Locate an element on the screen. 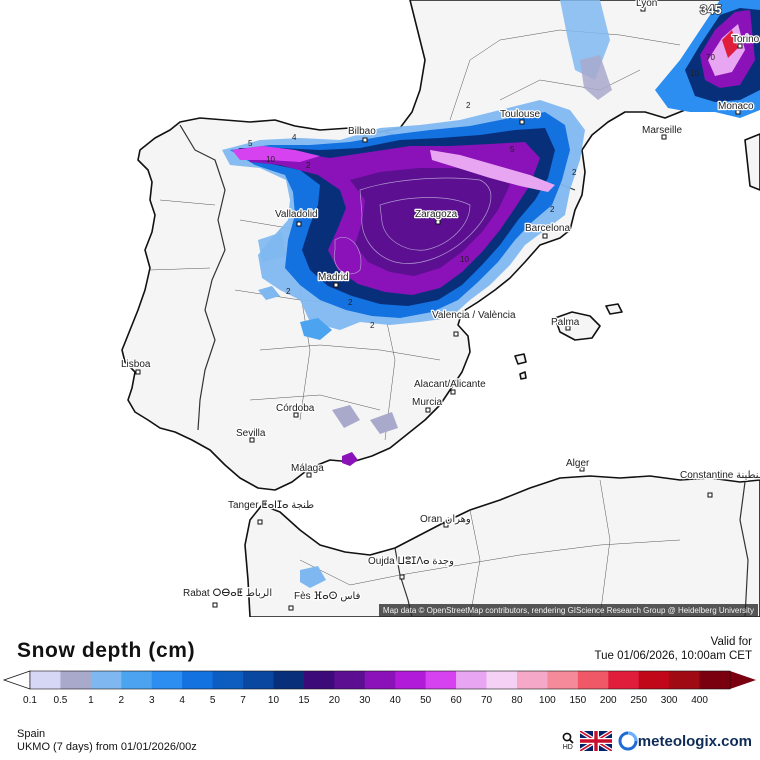  city-sevilla: Sevilla is located at coordinates (251, 435).